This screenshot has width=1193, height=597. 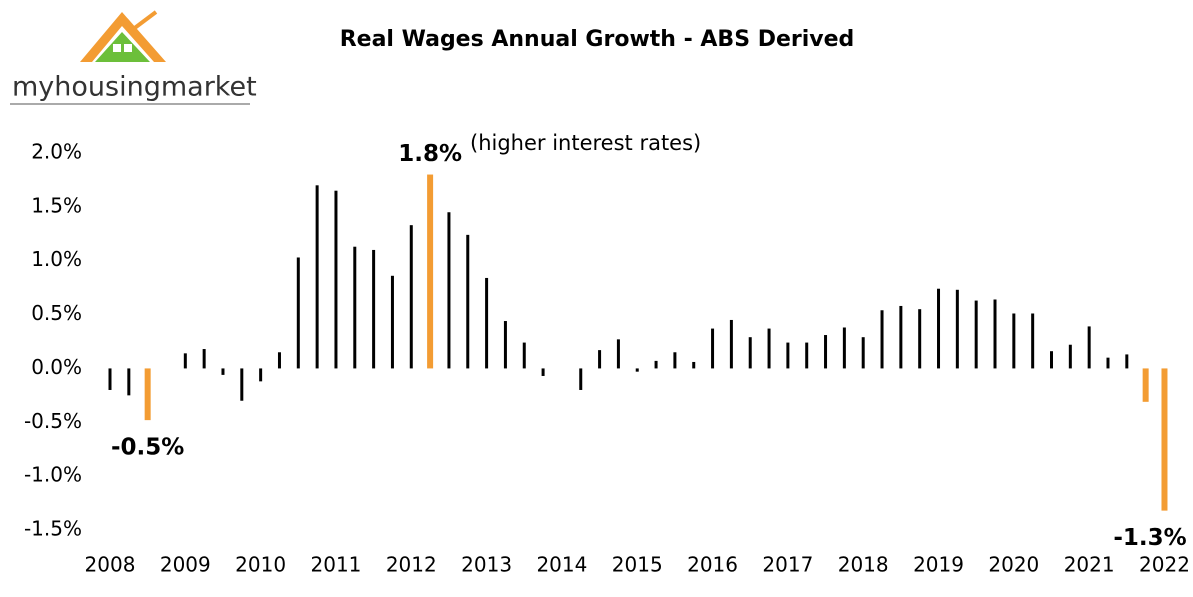 I want to click on y-tick-label: 1.0%, so click(x=56, y=259).